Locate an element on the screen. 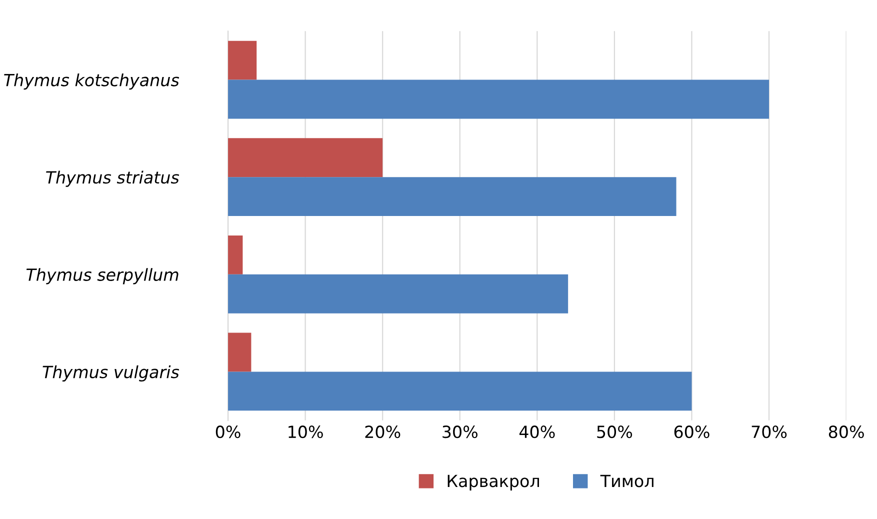  x-tick-label: 0% is located at coordinates (228, 432).